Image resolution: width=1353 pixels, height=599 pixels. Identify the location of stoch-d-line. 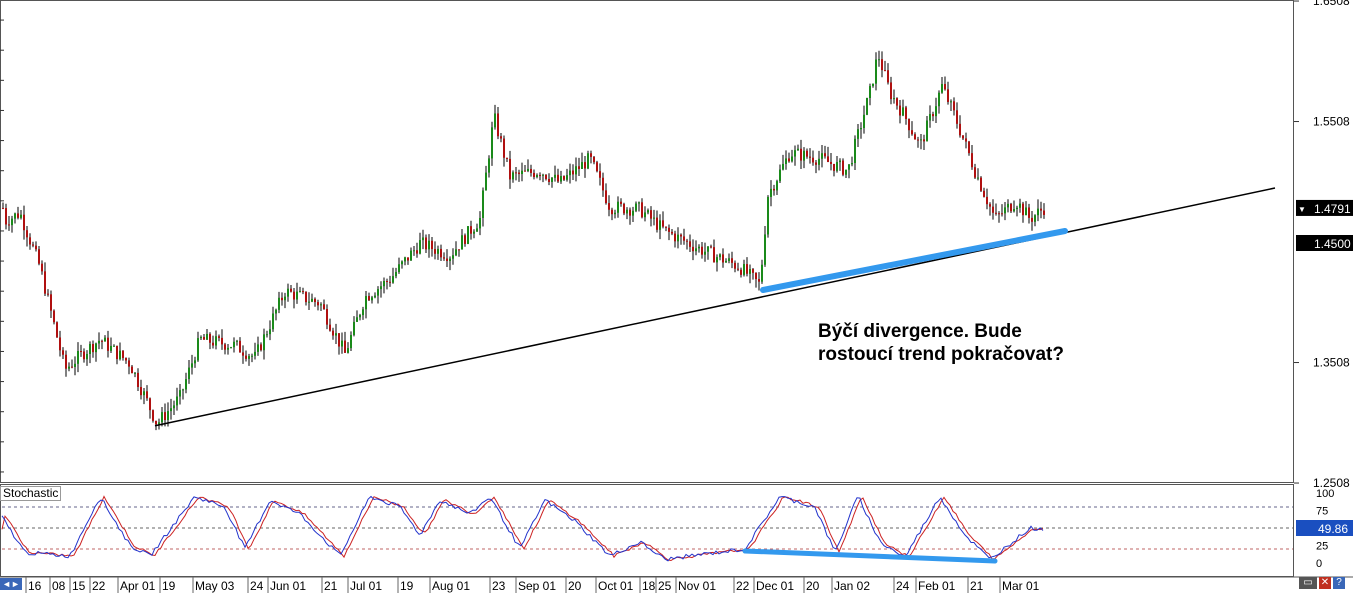
(522, 528).